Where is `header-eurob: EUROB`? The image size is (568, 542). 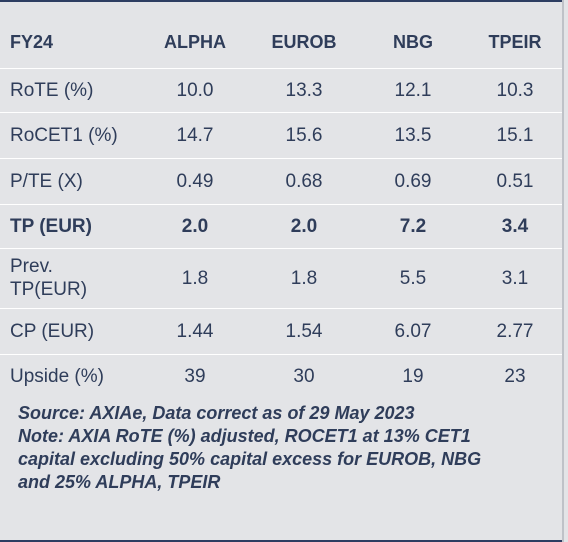 header-eurob: EUROB is located at coordinates (304, 41).